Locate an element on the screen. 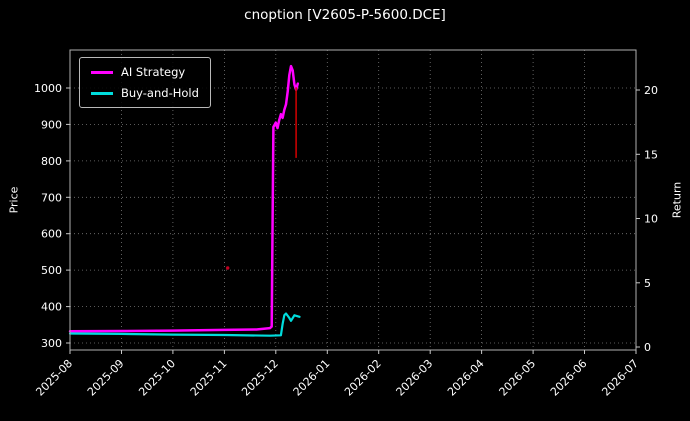 Image resolution: width=690 pixels, height=421 pixels. legend-entry-buy-and-hold: Buy-and-Hold is located at coordinates (145, 93).